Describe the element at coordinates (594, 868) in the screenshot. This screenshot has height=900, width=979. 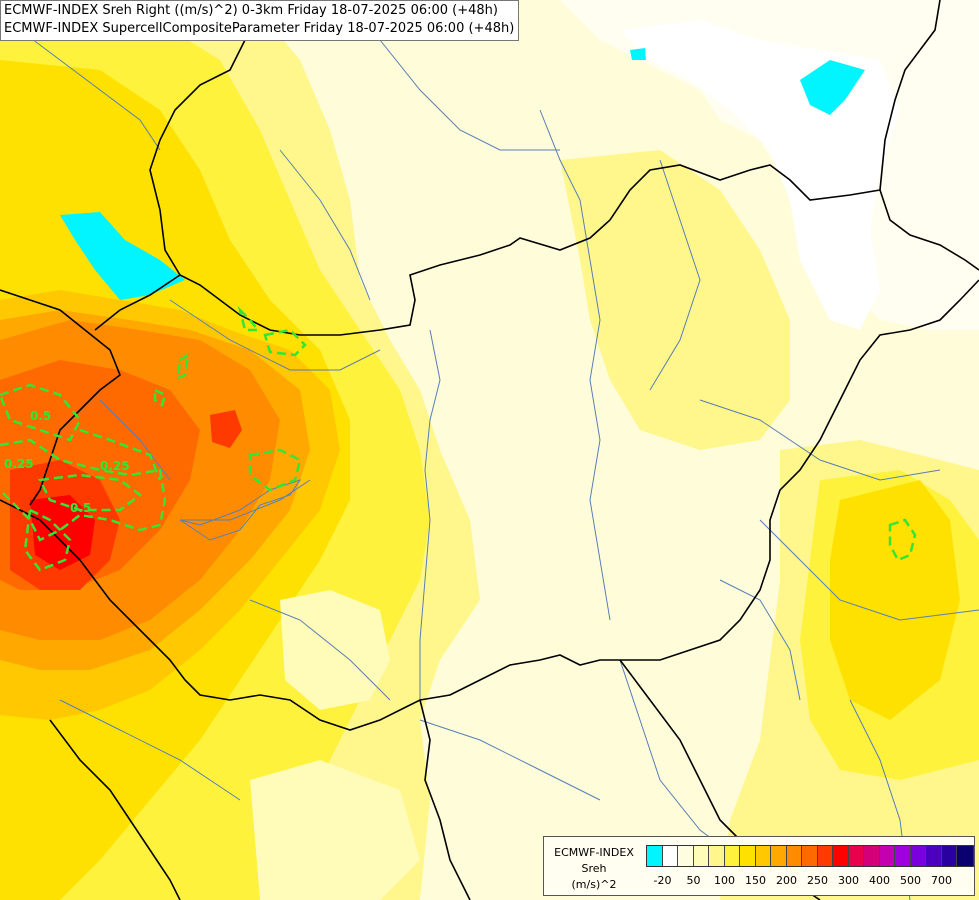
I see `legend-variable-label: Sreh` at that location.